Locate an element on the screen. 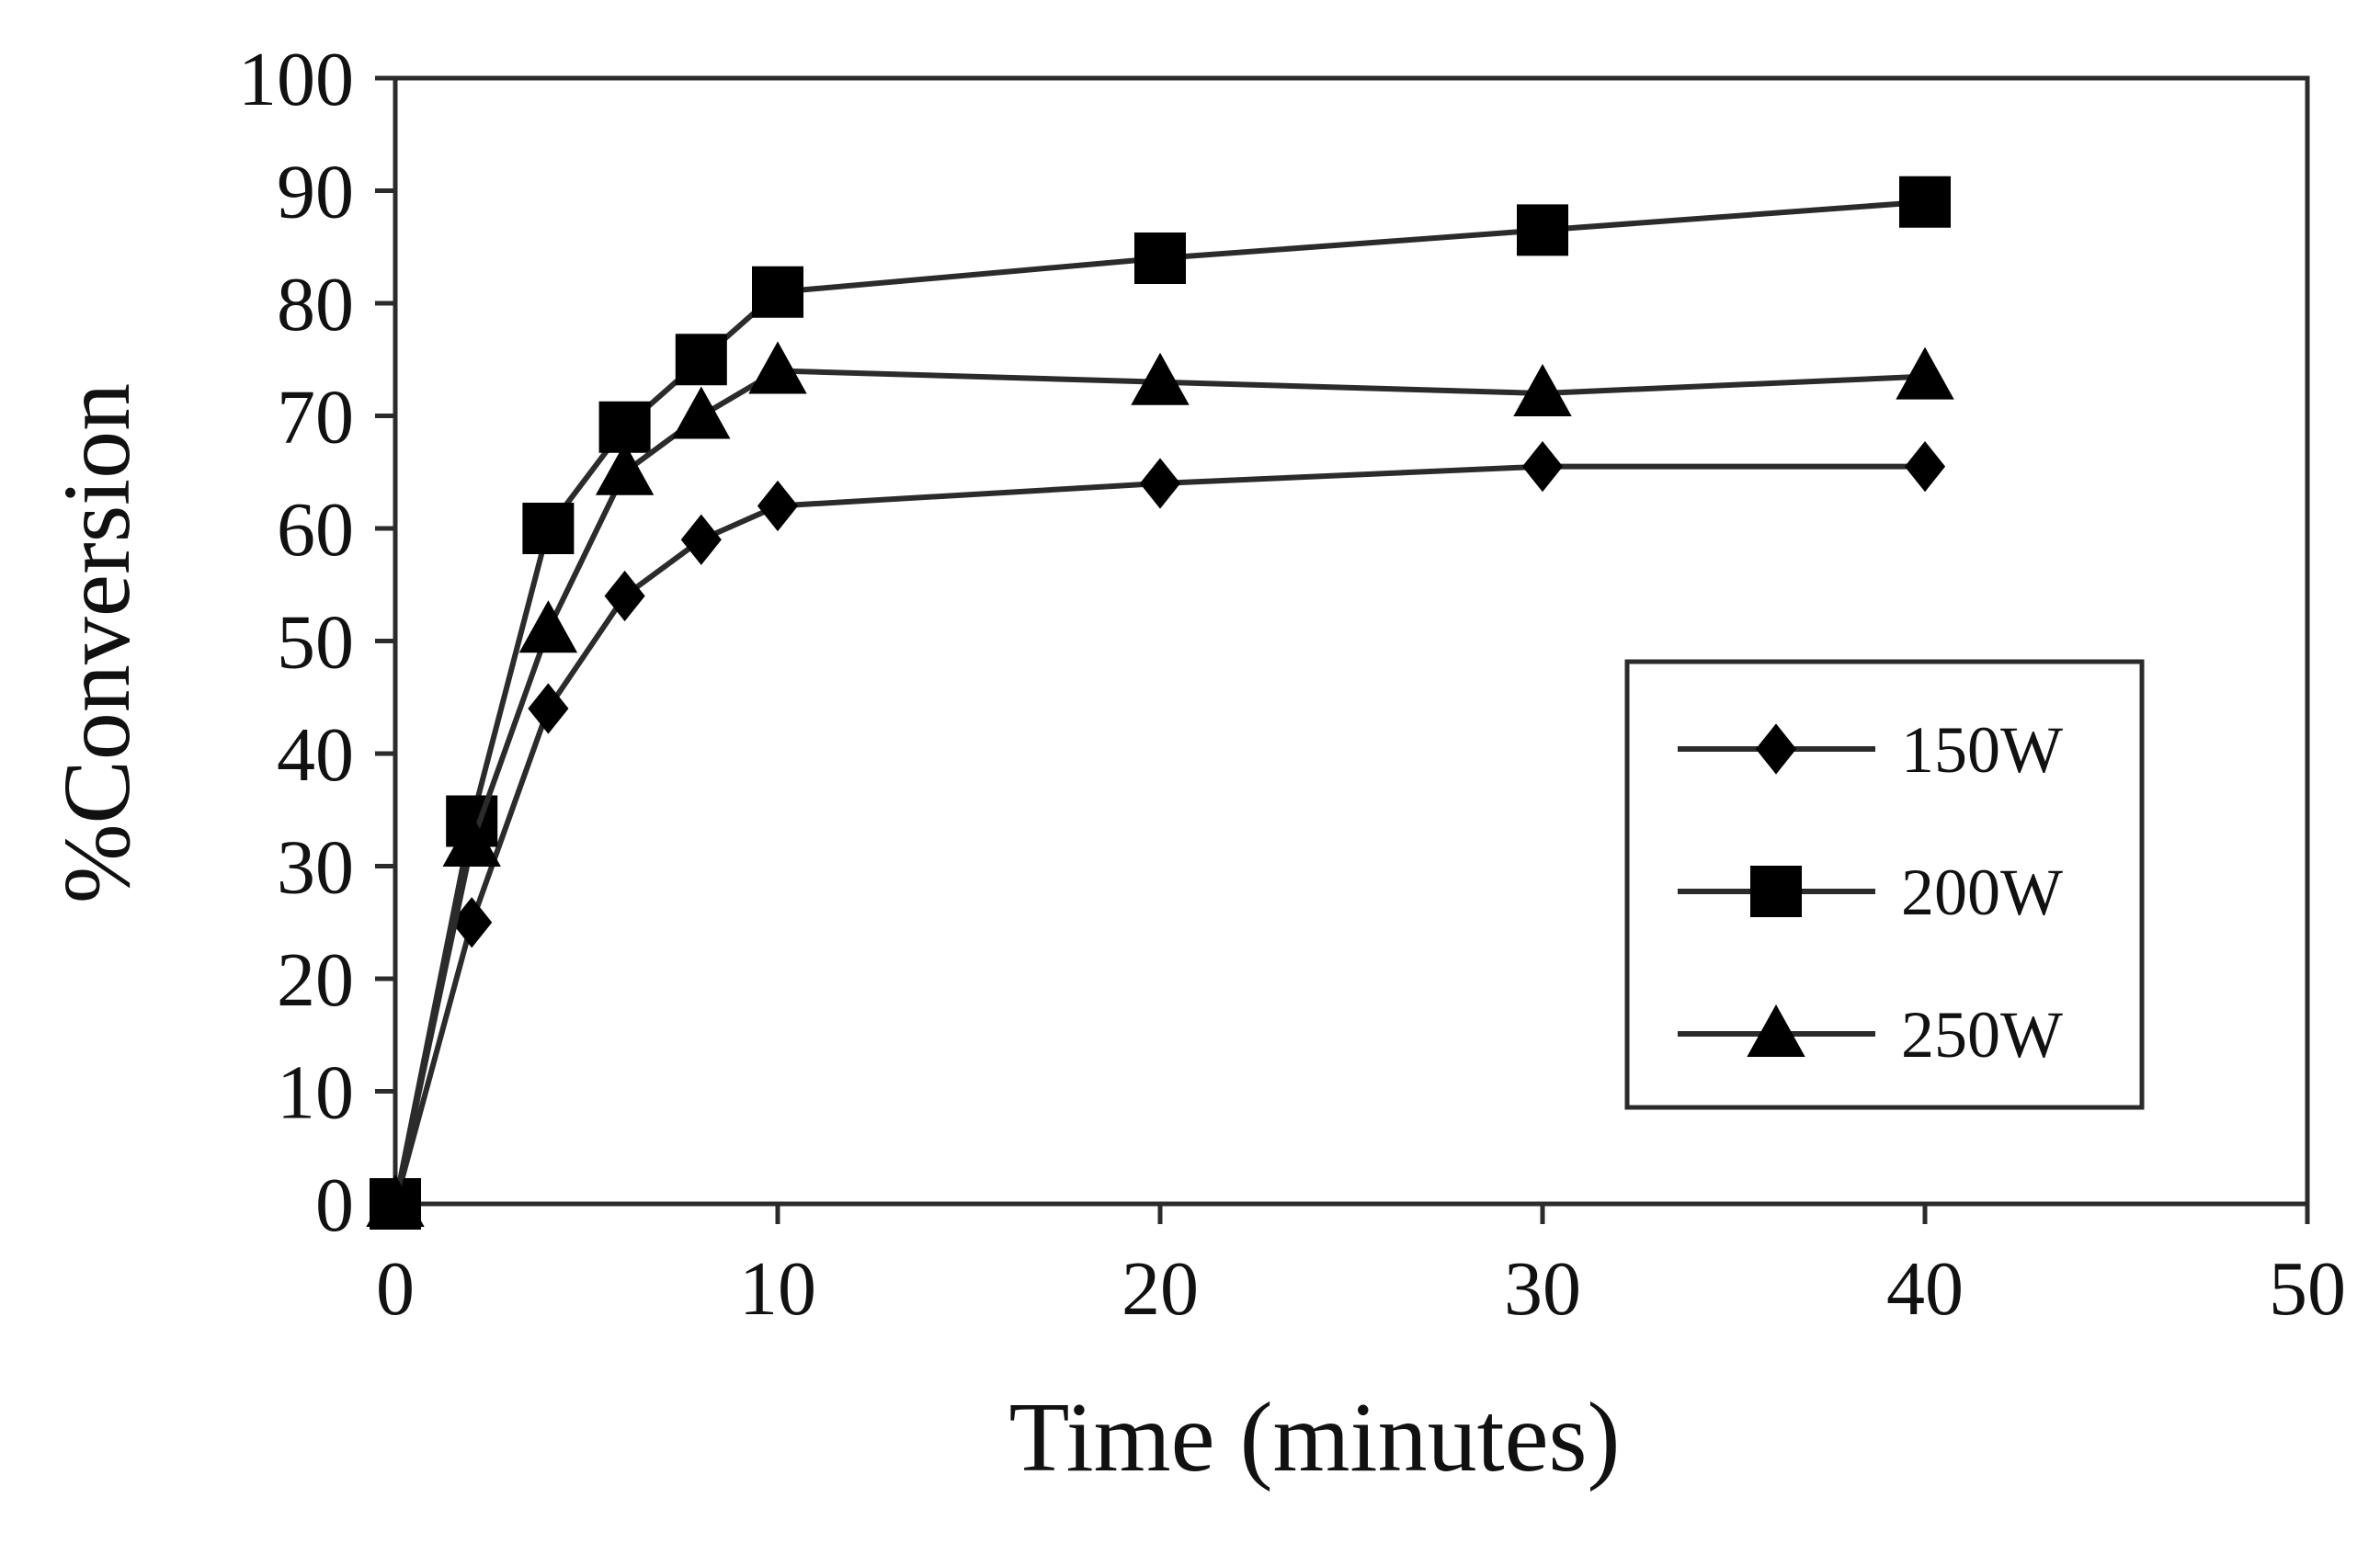  y-tick-label: 80 is located at coordinates (315, 304).